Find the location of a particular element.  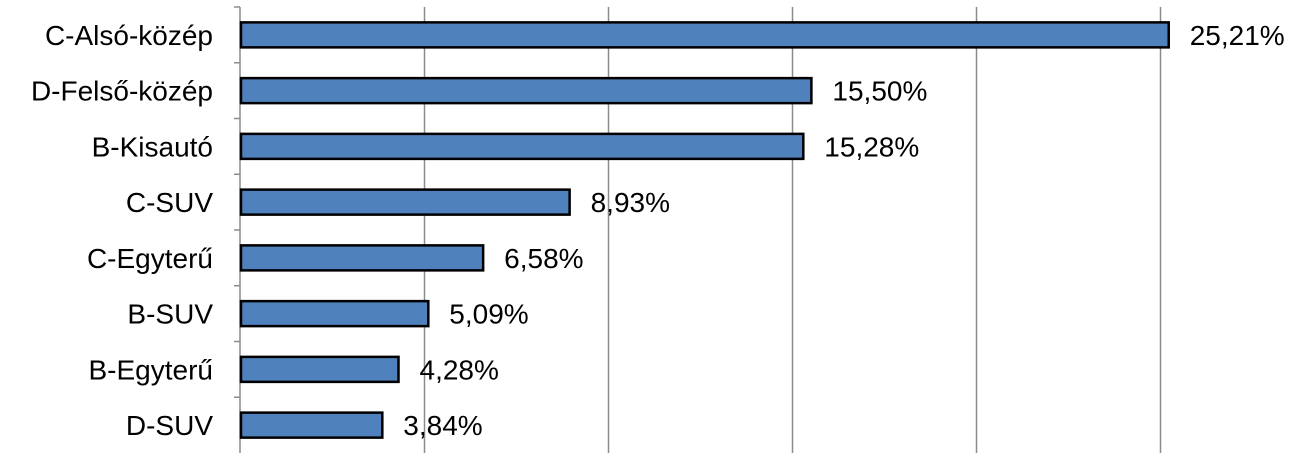

category-label: C-SUV is located at coordinates (169, 202).